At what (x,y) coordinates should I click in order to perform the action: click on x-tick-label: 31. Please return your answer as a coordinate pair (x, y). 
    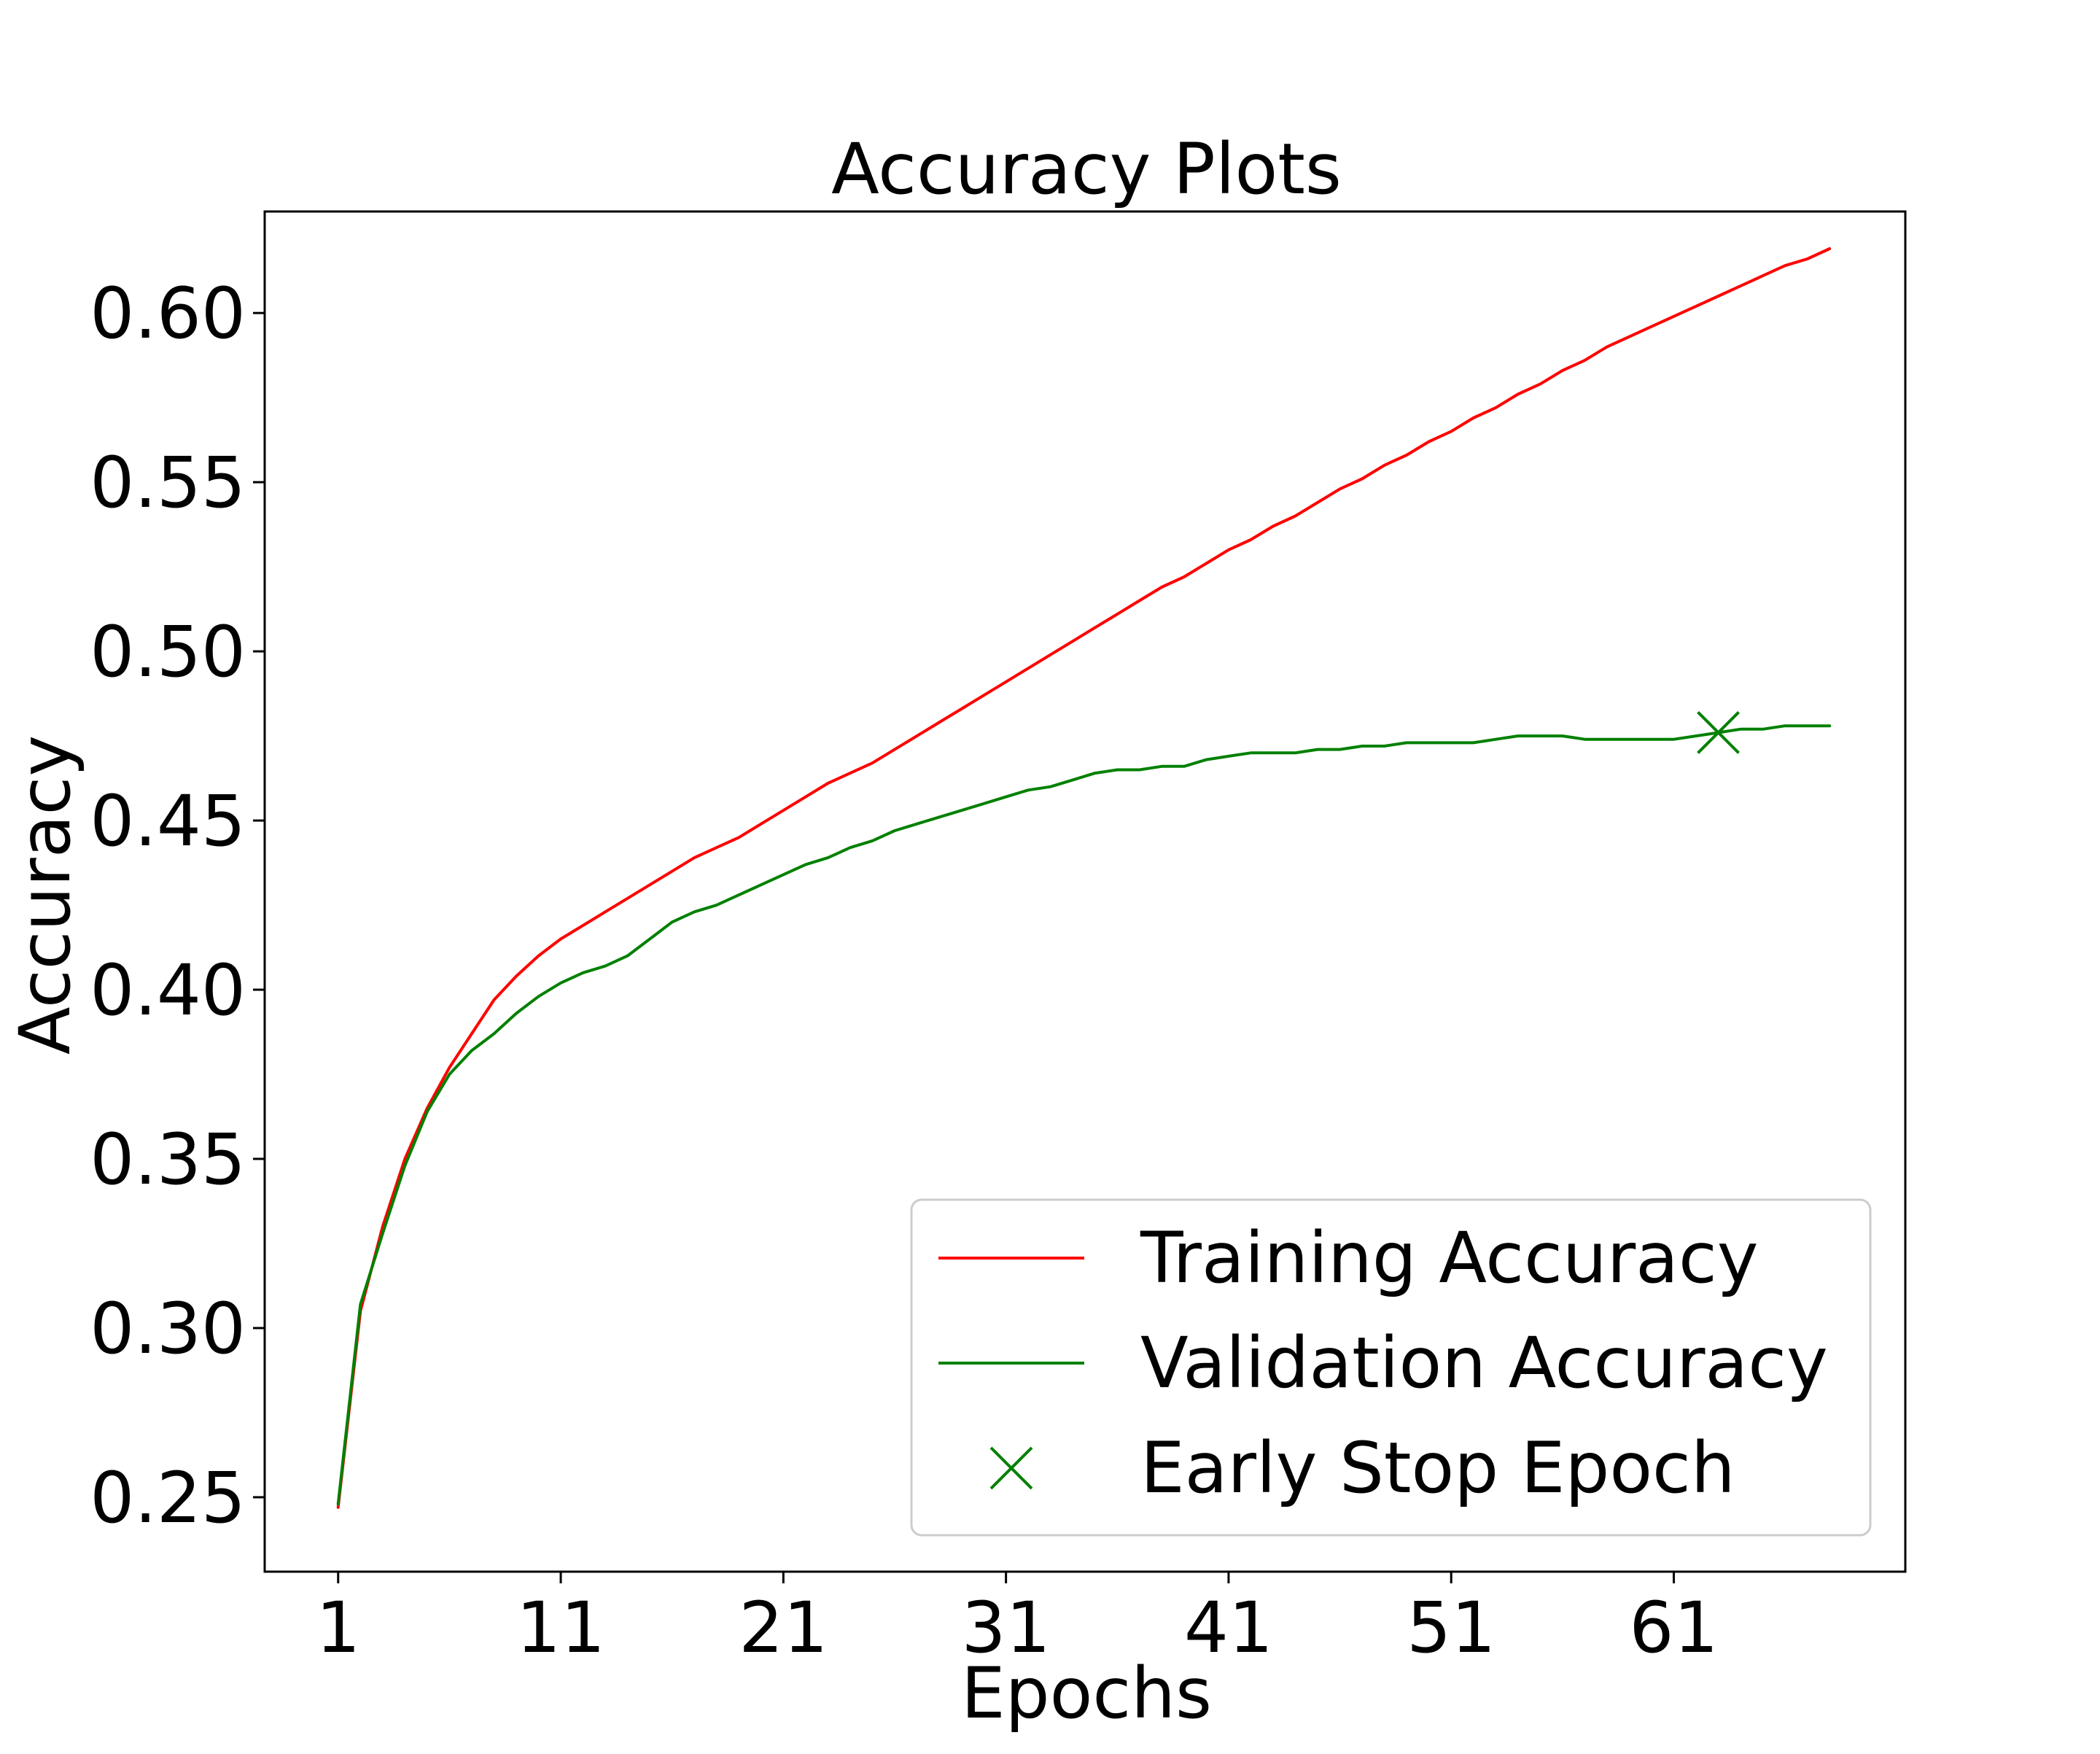
    Looking at the image, I should click on (1006, 1628).